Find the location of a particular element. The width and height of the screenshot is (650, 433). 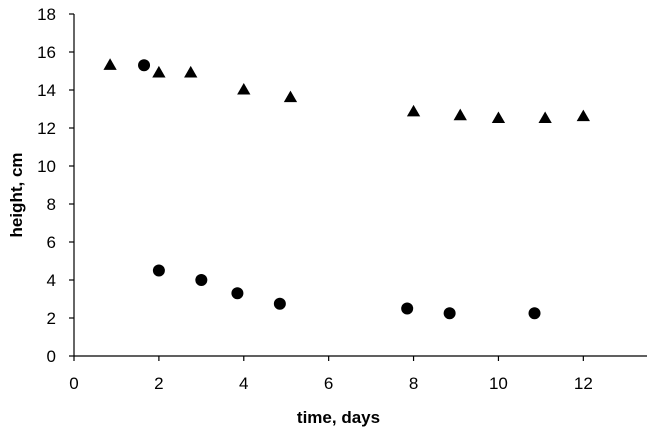

x-tick-label: 10 is located at coordinates (498, 383).